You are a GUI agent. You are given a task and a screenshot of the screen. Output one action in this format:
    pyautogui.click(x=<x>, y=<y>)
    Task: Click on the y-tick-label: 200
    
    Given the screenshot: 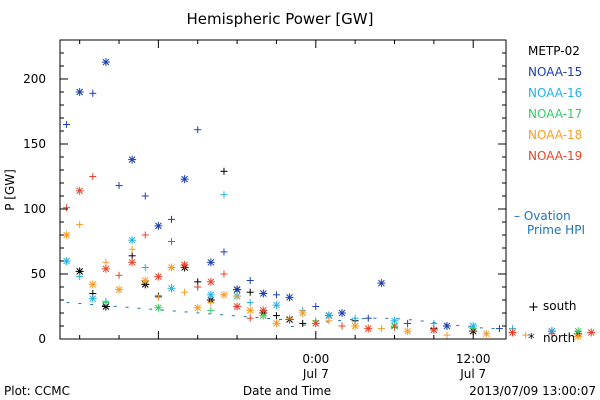 What is the action you would take?
    pyautogui.click(x=34, y=79)
    